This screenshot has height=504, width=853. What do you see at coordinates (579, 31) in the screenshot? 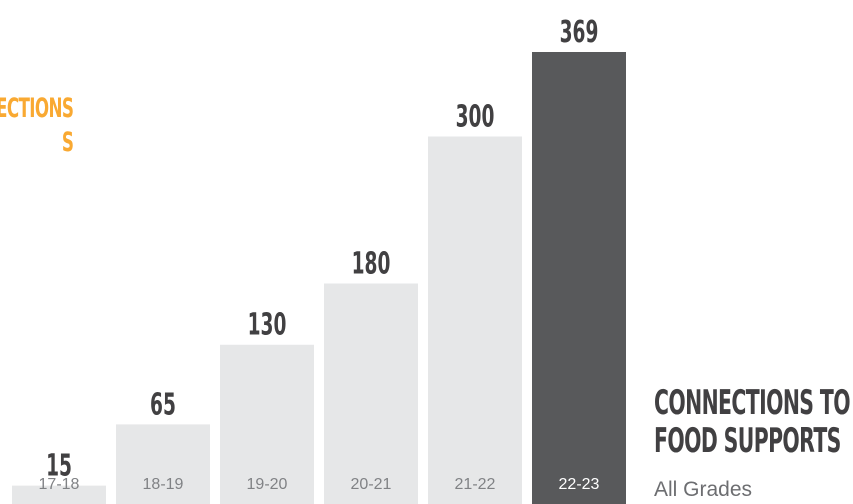
I see `value-label-22-23: 369` at bounding box center [579, 31].